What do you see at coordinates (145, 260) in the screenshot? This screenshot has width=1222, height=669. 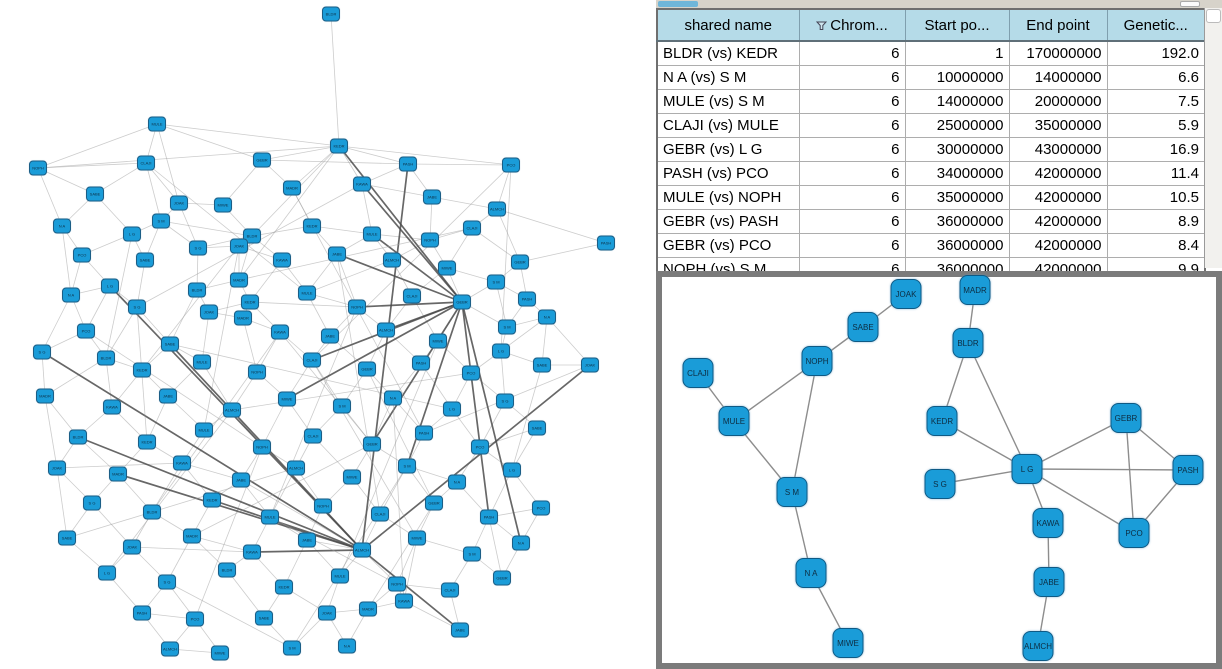 I see `network-node-ov27: SABE` at bounding box center [145, 260].